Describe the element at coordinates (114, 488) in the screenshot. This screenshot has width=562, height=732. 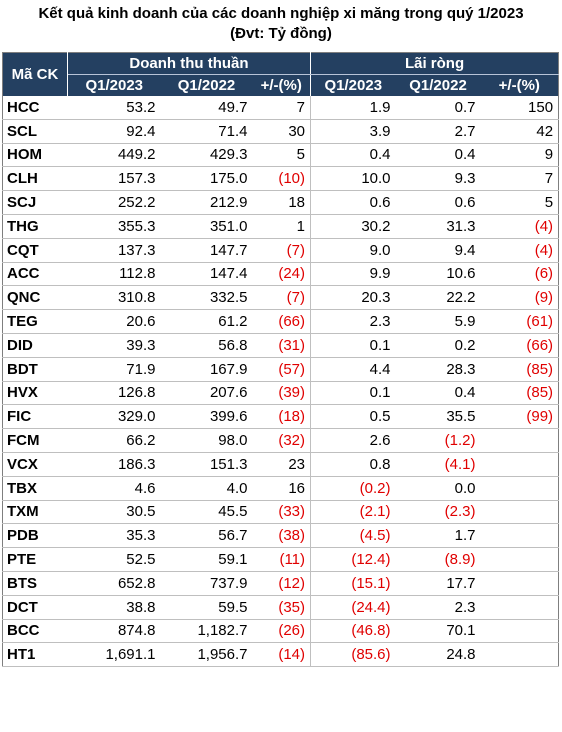
I see `cell-revenue-q1-2023: 4.6` at that location.